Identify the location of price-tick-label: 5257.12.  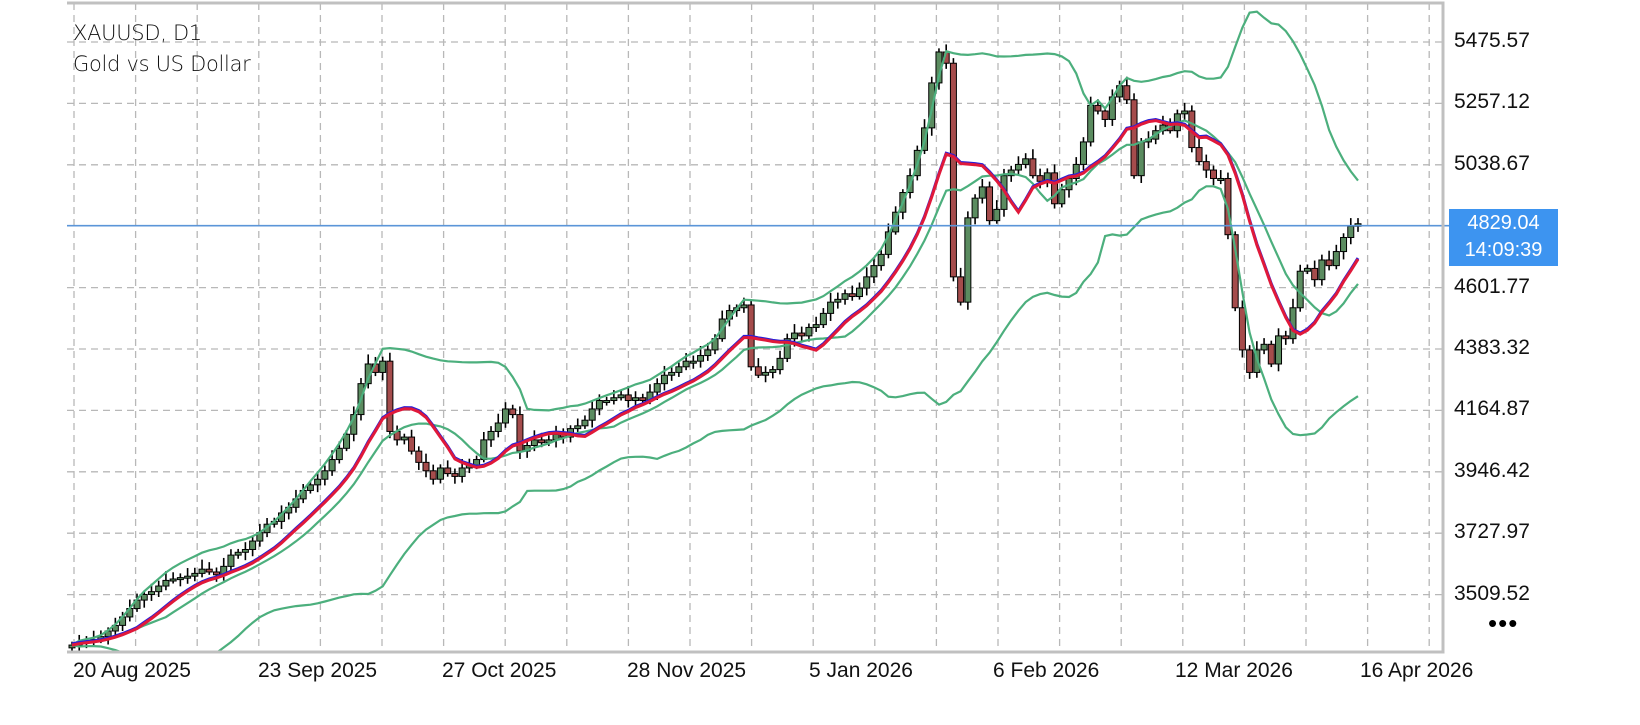
(1492, 102).